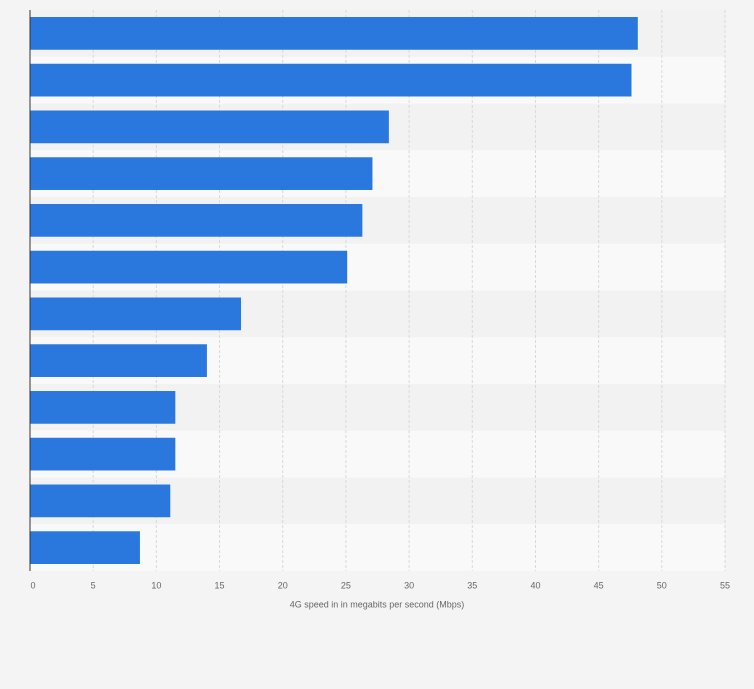 The height and width of the screenshot is (689, 754). What do you see at coordinates (535, 585) in the screenshot?
I see `x-tick-label: 40` at bounding box center [535, 585].